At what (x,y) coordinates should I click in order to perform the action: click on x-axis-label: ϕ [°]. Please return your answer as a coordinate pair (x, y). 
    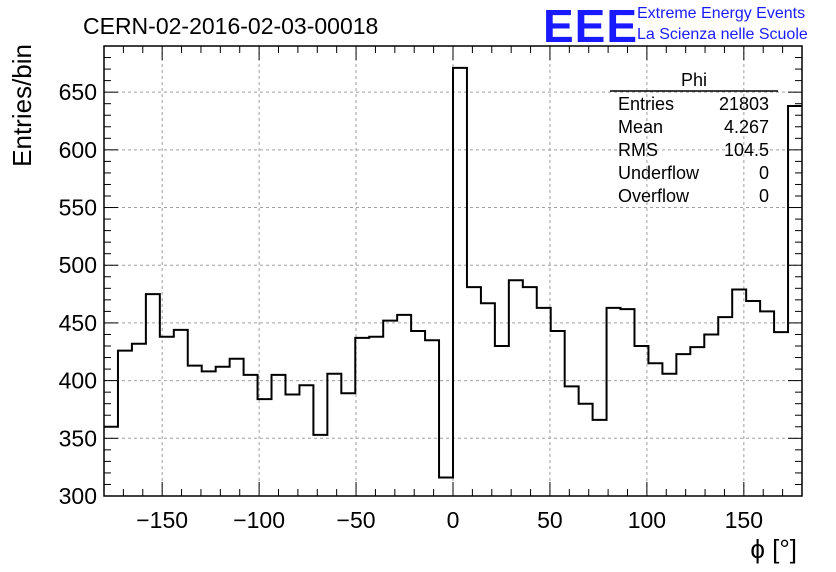
    Looking at the image, I should click on (773, 549).